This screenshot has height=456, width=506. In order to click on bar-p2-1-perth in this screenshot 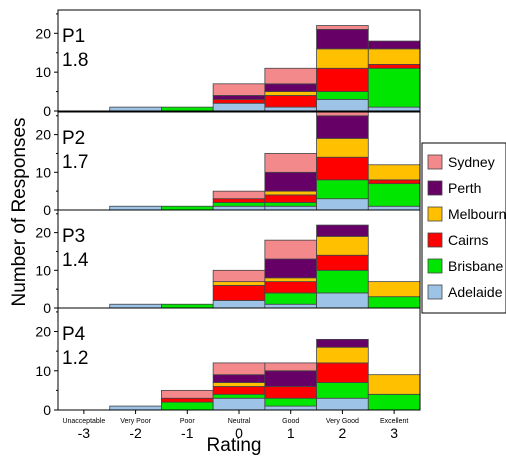, I will do `click(290, 181)`.